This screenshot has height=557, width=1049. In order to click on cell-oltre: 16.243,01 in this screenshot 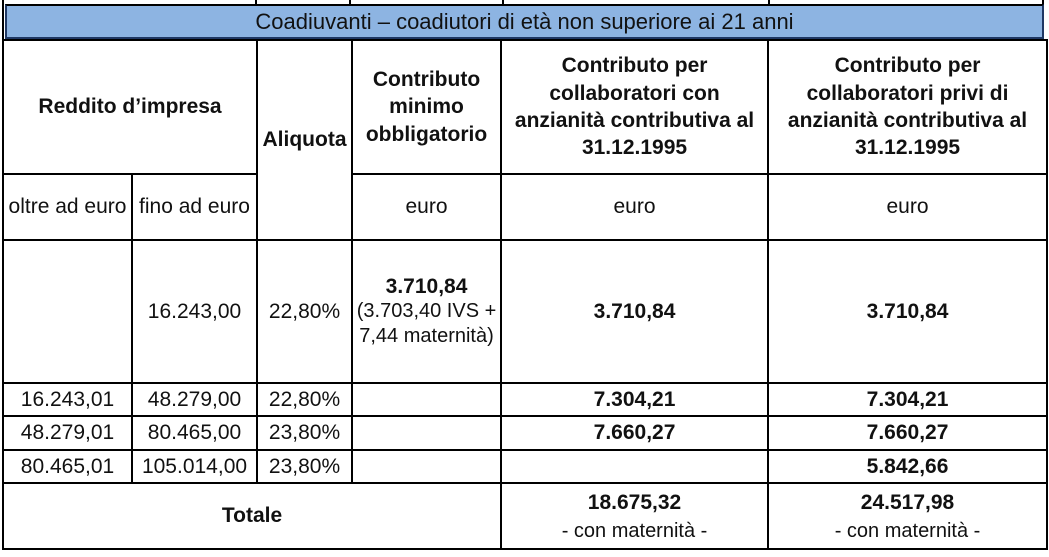, I will do `click(67, 399)`.